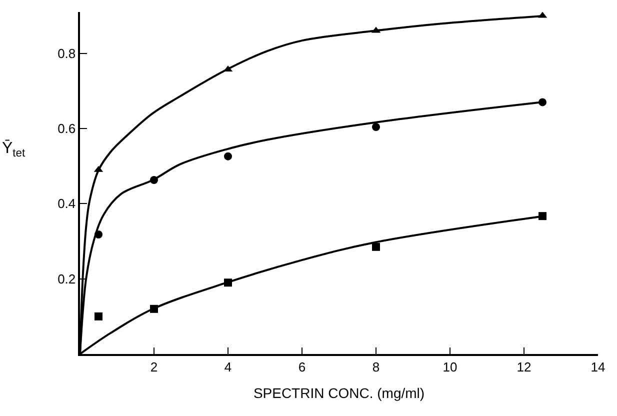 The width and height of the screenshot is (617, 416). I want to click on x-tick-label: 14, so click(598, 366).